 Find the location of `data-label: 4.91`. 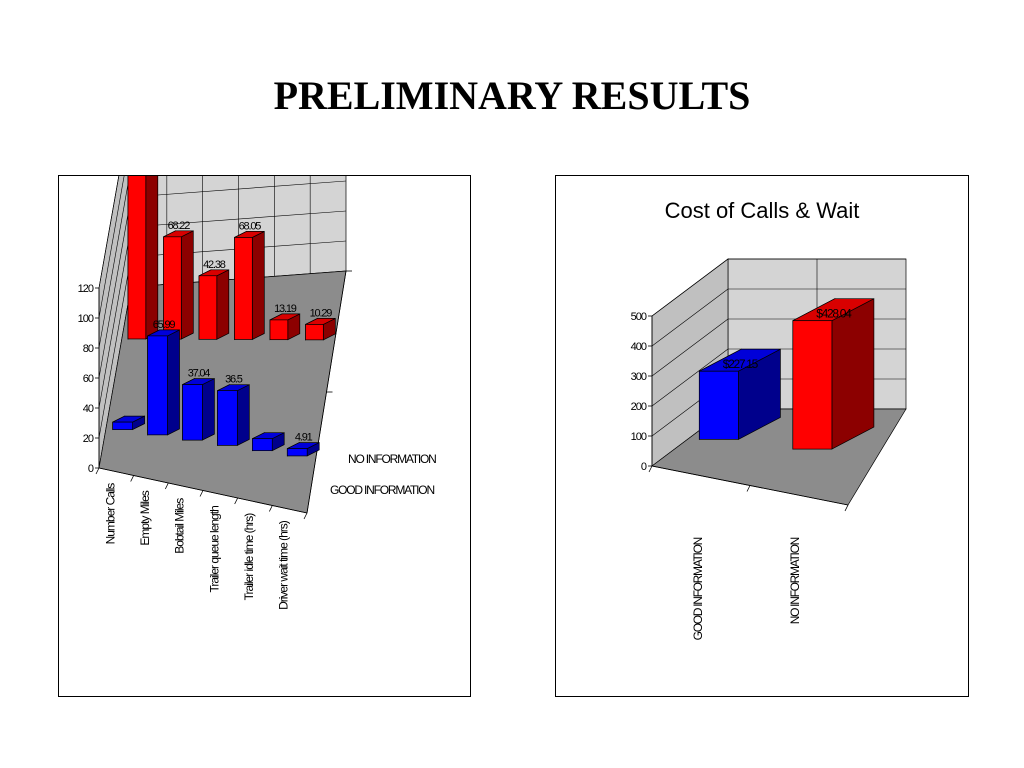

data-label: 4.91 is located at coordinates (304, 438).